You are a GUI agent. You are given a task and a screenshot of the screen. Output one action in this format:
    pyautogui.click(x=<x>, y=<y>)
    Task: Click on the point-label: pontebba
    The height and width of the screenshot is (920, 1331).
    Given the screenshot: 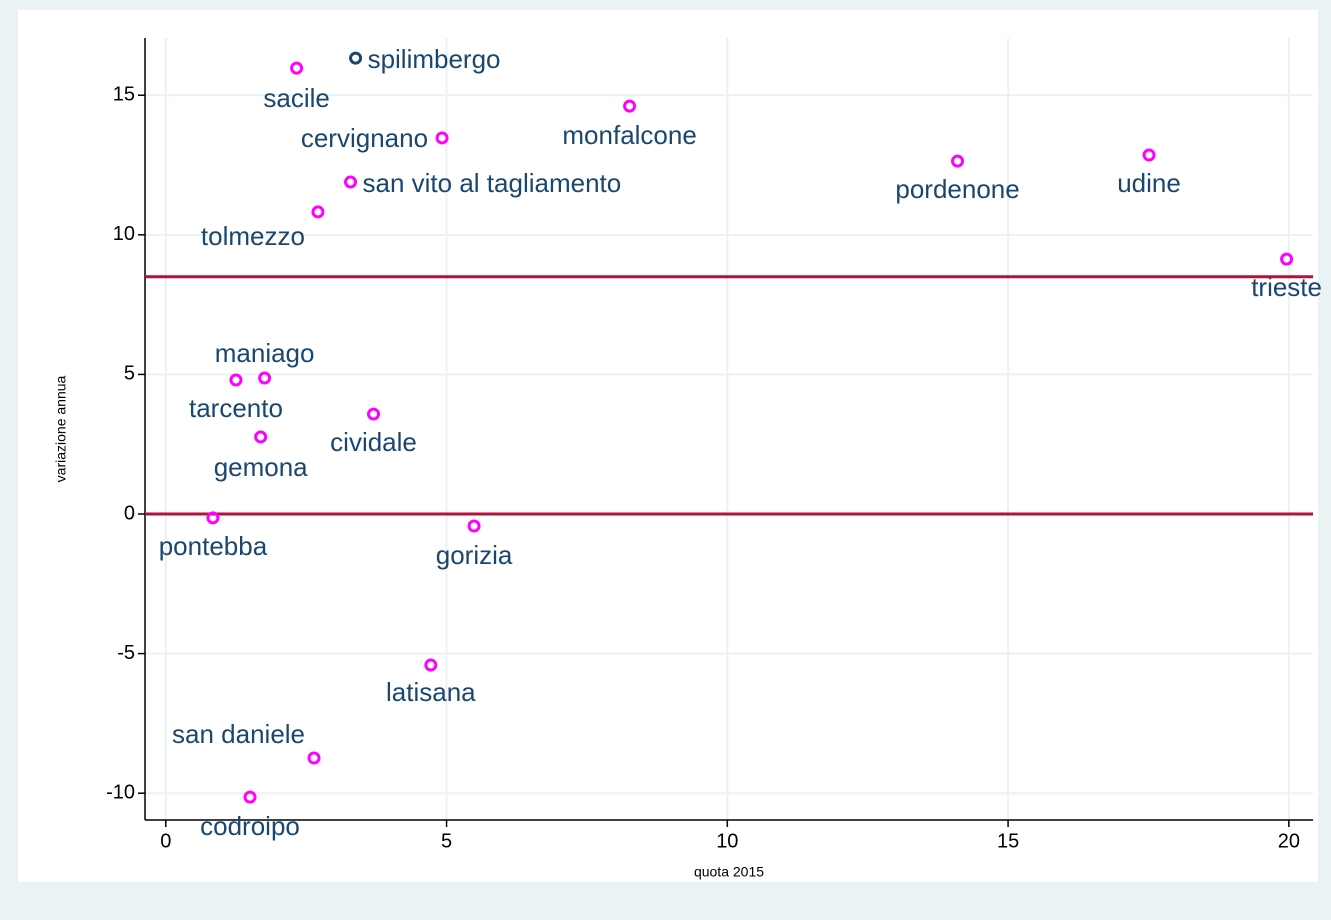 What is the action you would take?
    pyautogui.click(x=213, y=546)
    